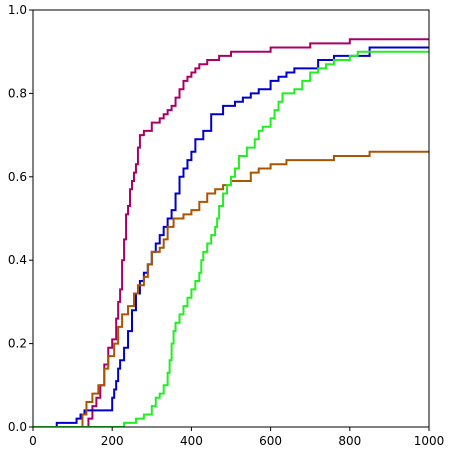  Describe the element at coordinates (191, 441) in the screenshot. I see `x-tick-label: 400` at that location.